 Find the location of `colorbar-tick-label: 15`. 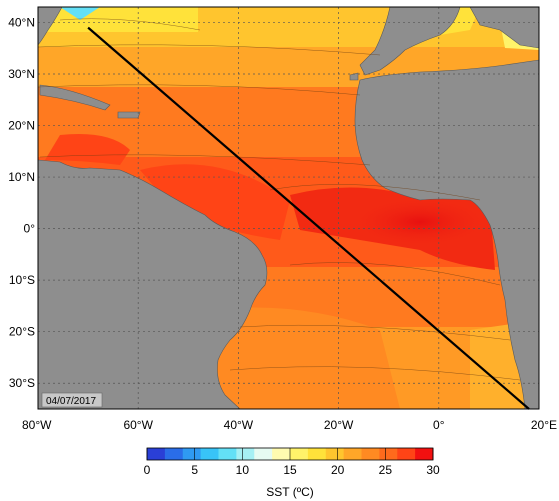

colorbar-tick-label: 15 is located at coordinates (290, 470).